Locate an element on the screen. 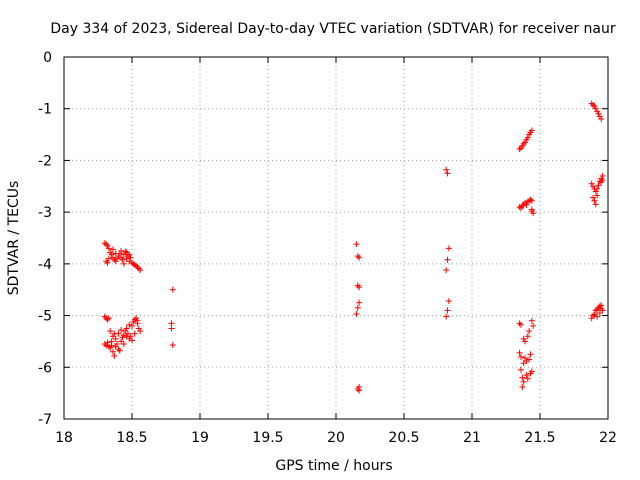 This screenshot has width=640, height=480. x-tick-label: 22 is located at coordinates (608, 438).